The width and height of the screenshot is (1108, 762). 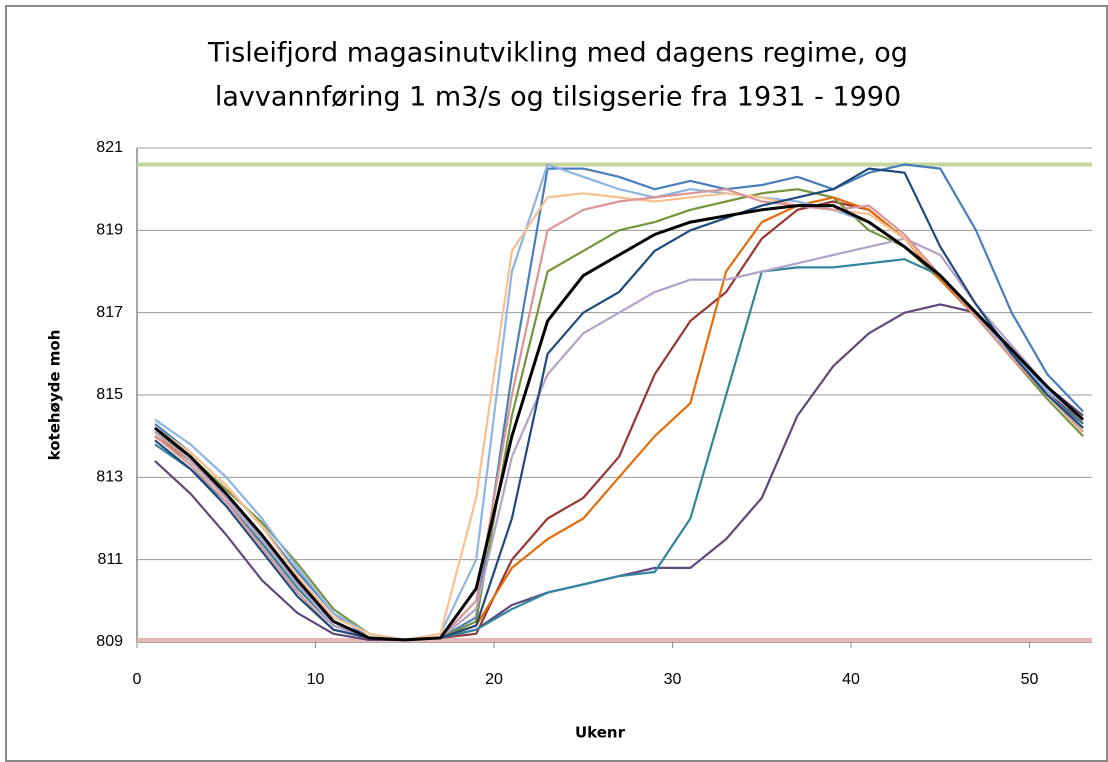 What do you see at coordinates (109, 230) in the screenshot?
I see `y-tick-label: 819` at bounding box center [109, 230].